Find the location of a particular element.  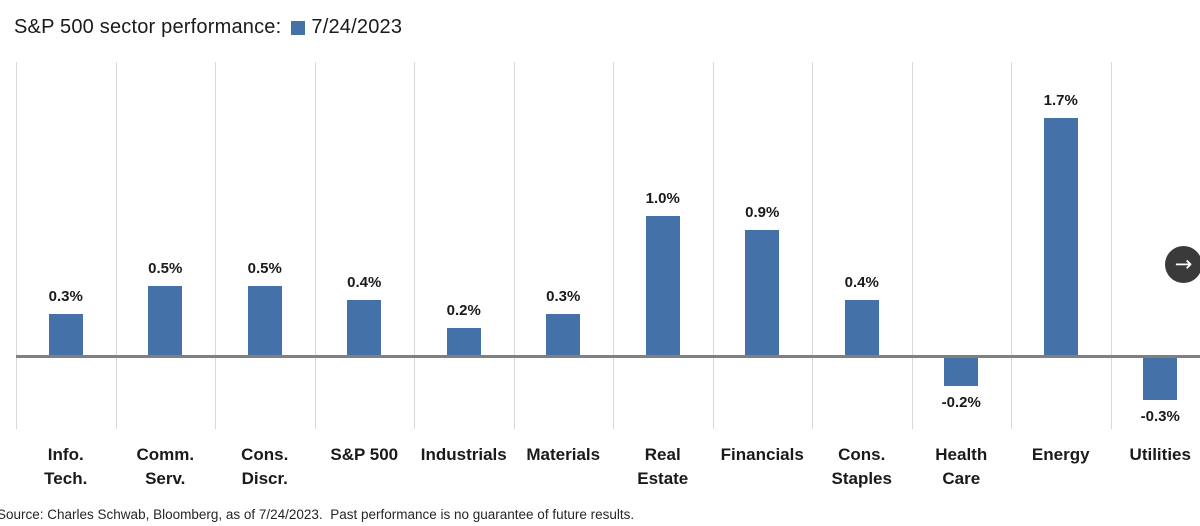

x-axis-label-utilities: Utilities is located at coordinates (1160, 454).